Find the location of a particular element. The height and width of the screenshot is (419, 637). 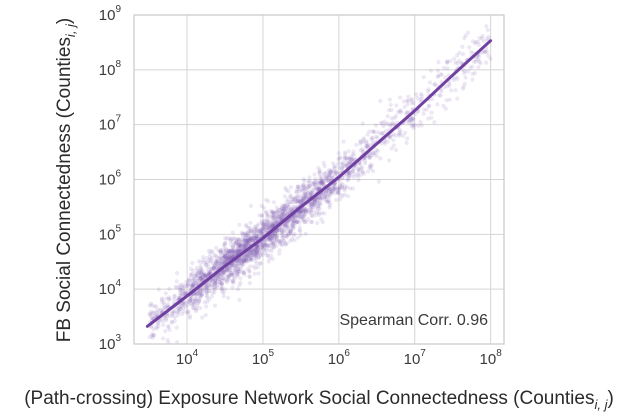

x-tick-exponent: 5 is located at coordinates (272, 353).